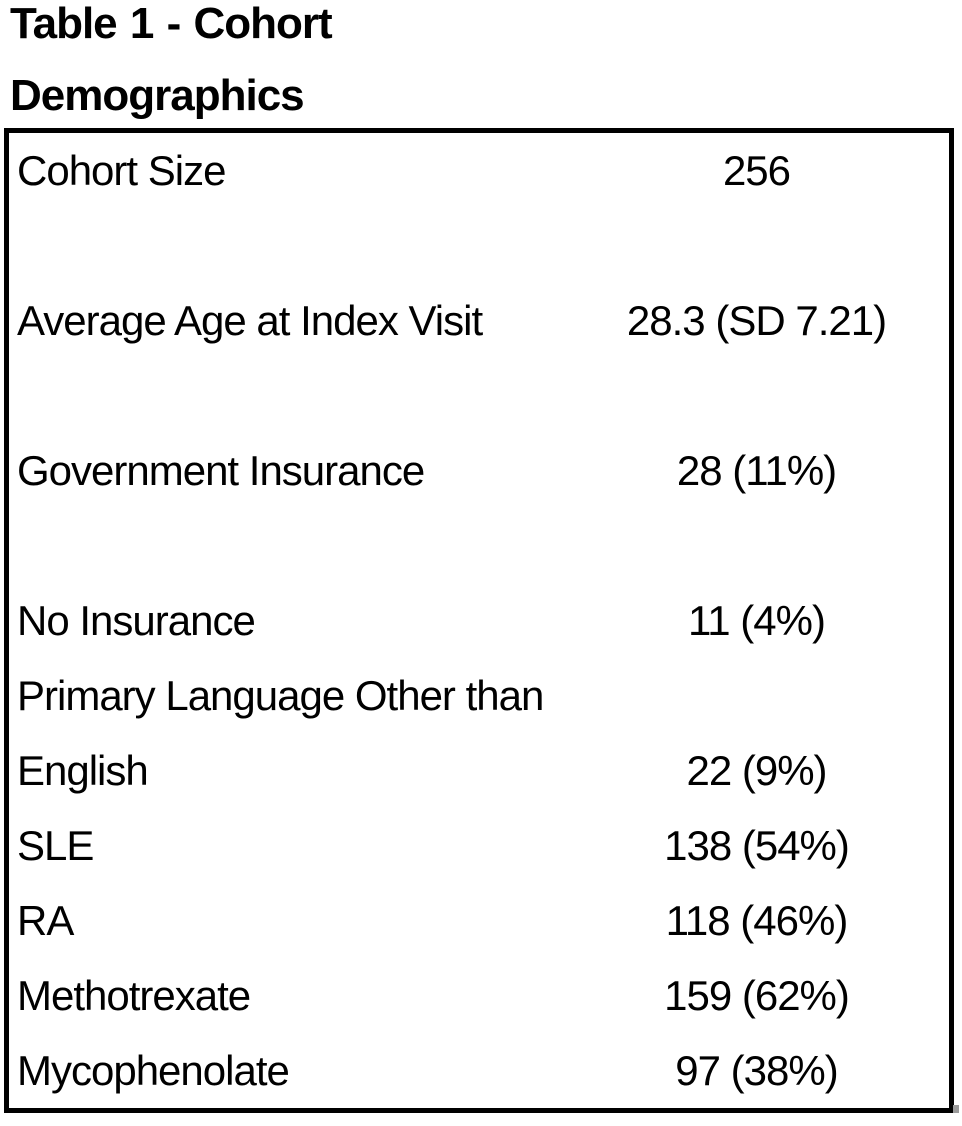 This screenshot has width=962, height=1126. What do you see at coordinates (756, 170) in the screenshot?
I see `row-value: 256` at bounding box center [756, 170].